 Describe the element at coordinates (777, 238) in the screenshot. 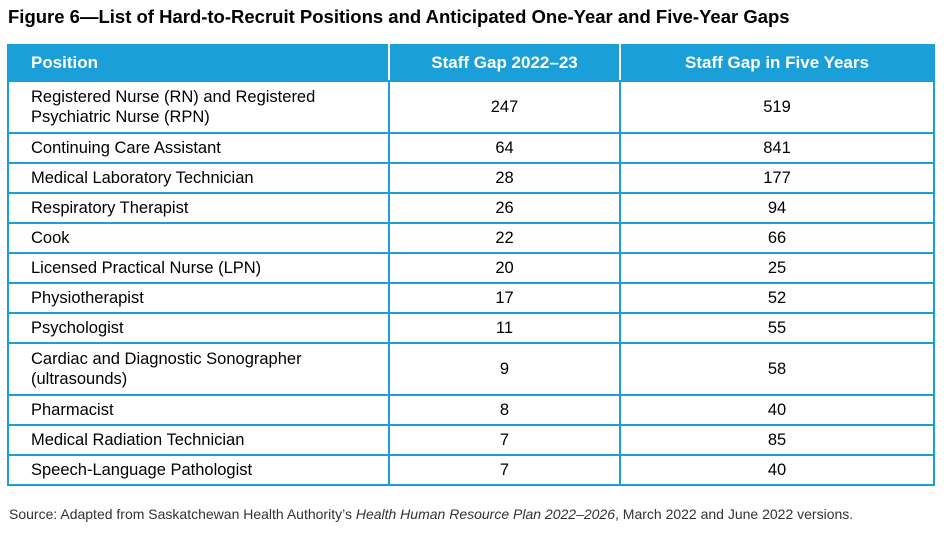

I see `gap-five-years-cell: 66` at that location.